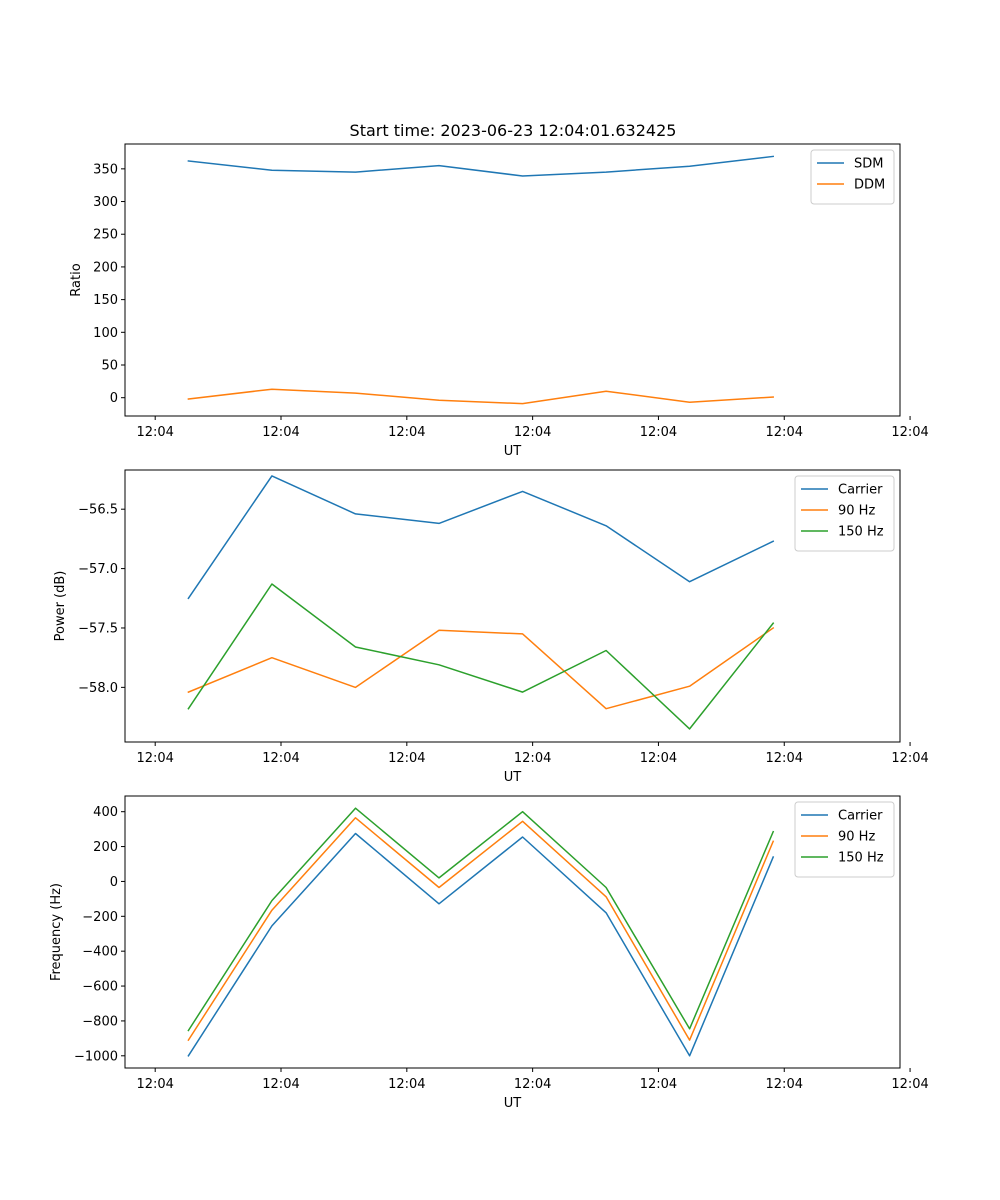 This screenshot has height=1200, width=1000. I want to click on y-tick-label: 300, so click(105, 202).